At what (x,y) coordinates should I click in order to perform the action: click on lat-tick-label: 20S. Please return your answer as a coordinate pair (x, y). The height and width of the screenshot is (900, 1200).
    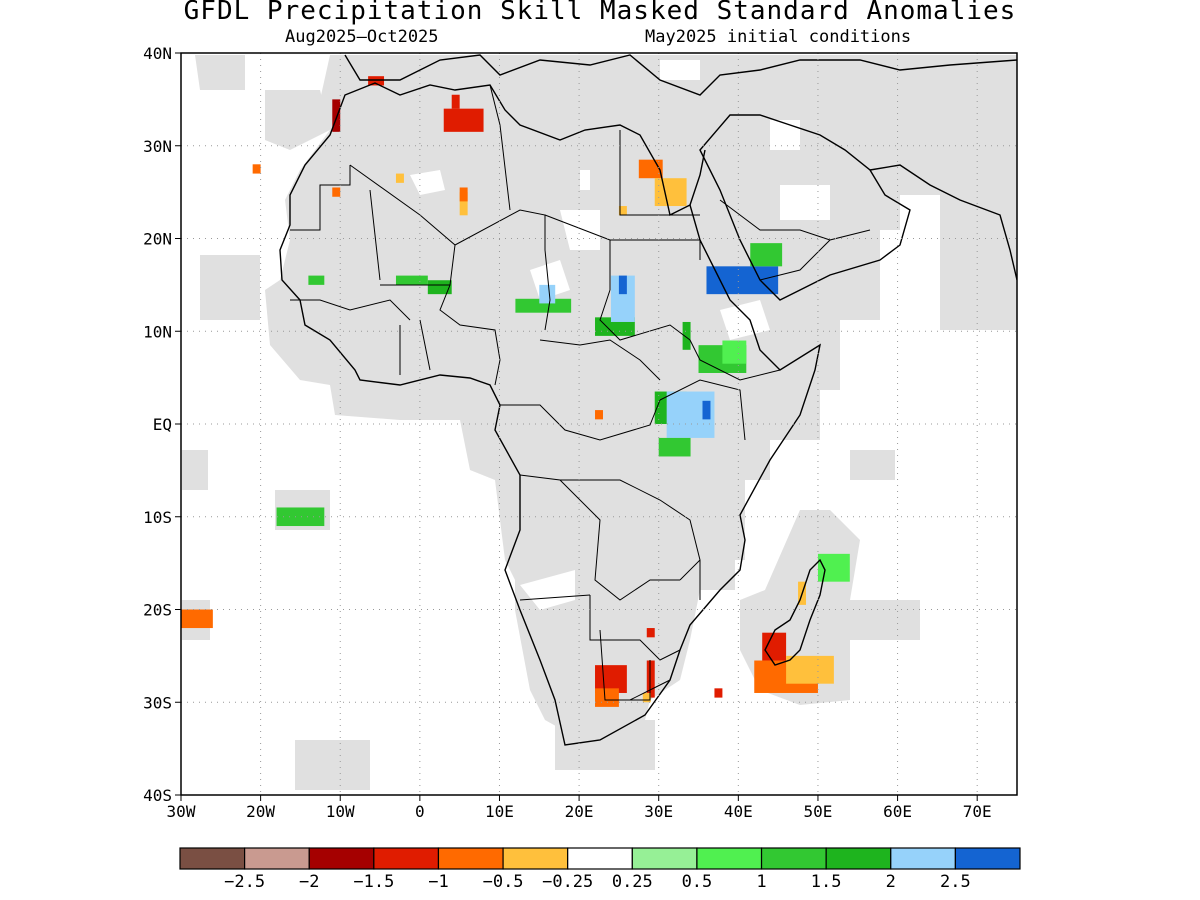
    Looking at the image, I should click on (157, 610).